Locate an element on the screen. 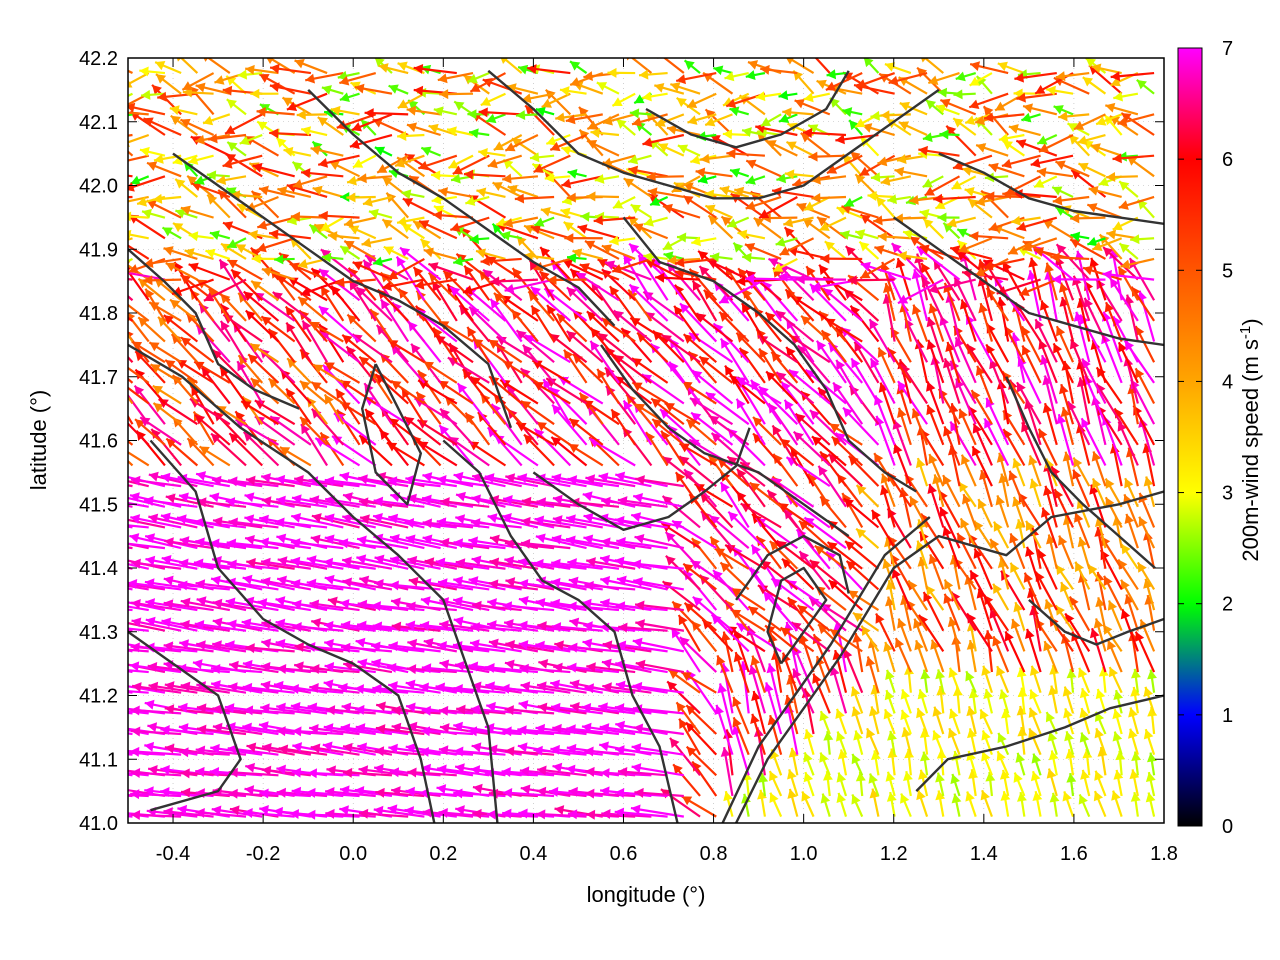  y-tick-label: 41.9 is located at coordinates (98, 250).